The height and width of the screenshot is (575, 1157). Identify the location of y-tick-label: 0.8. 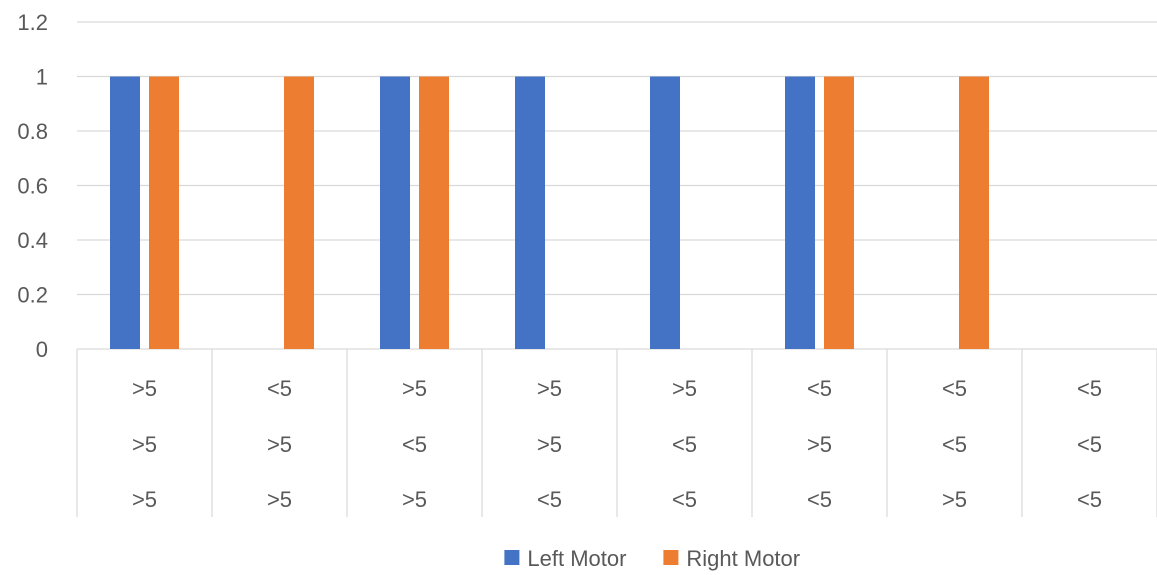
(32, 131).